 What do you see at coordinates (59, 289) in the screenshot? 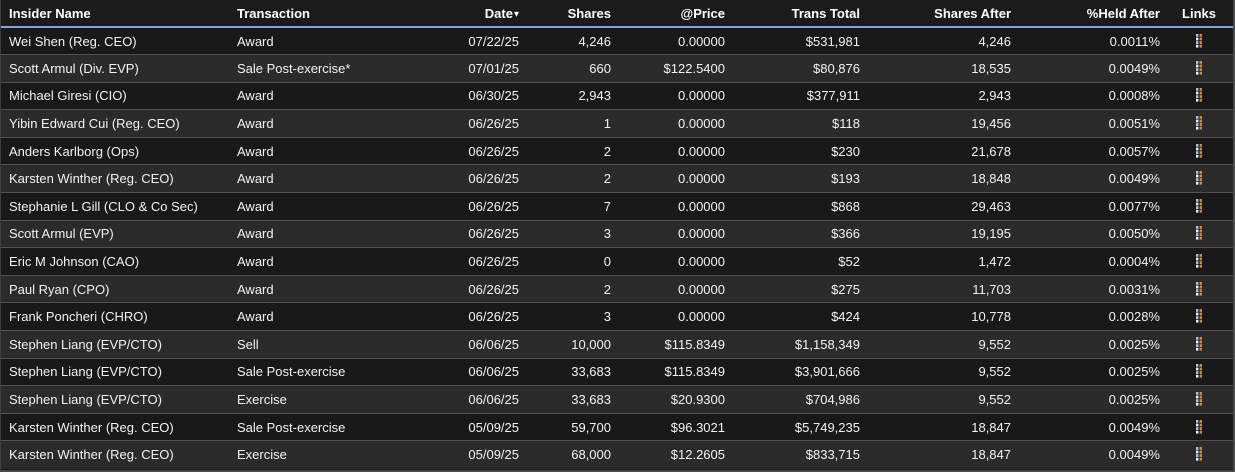
I see `insider-name-cell: Paul Ryan (CPO)` at bounding box center [59, 289].